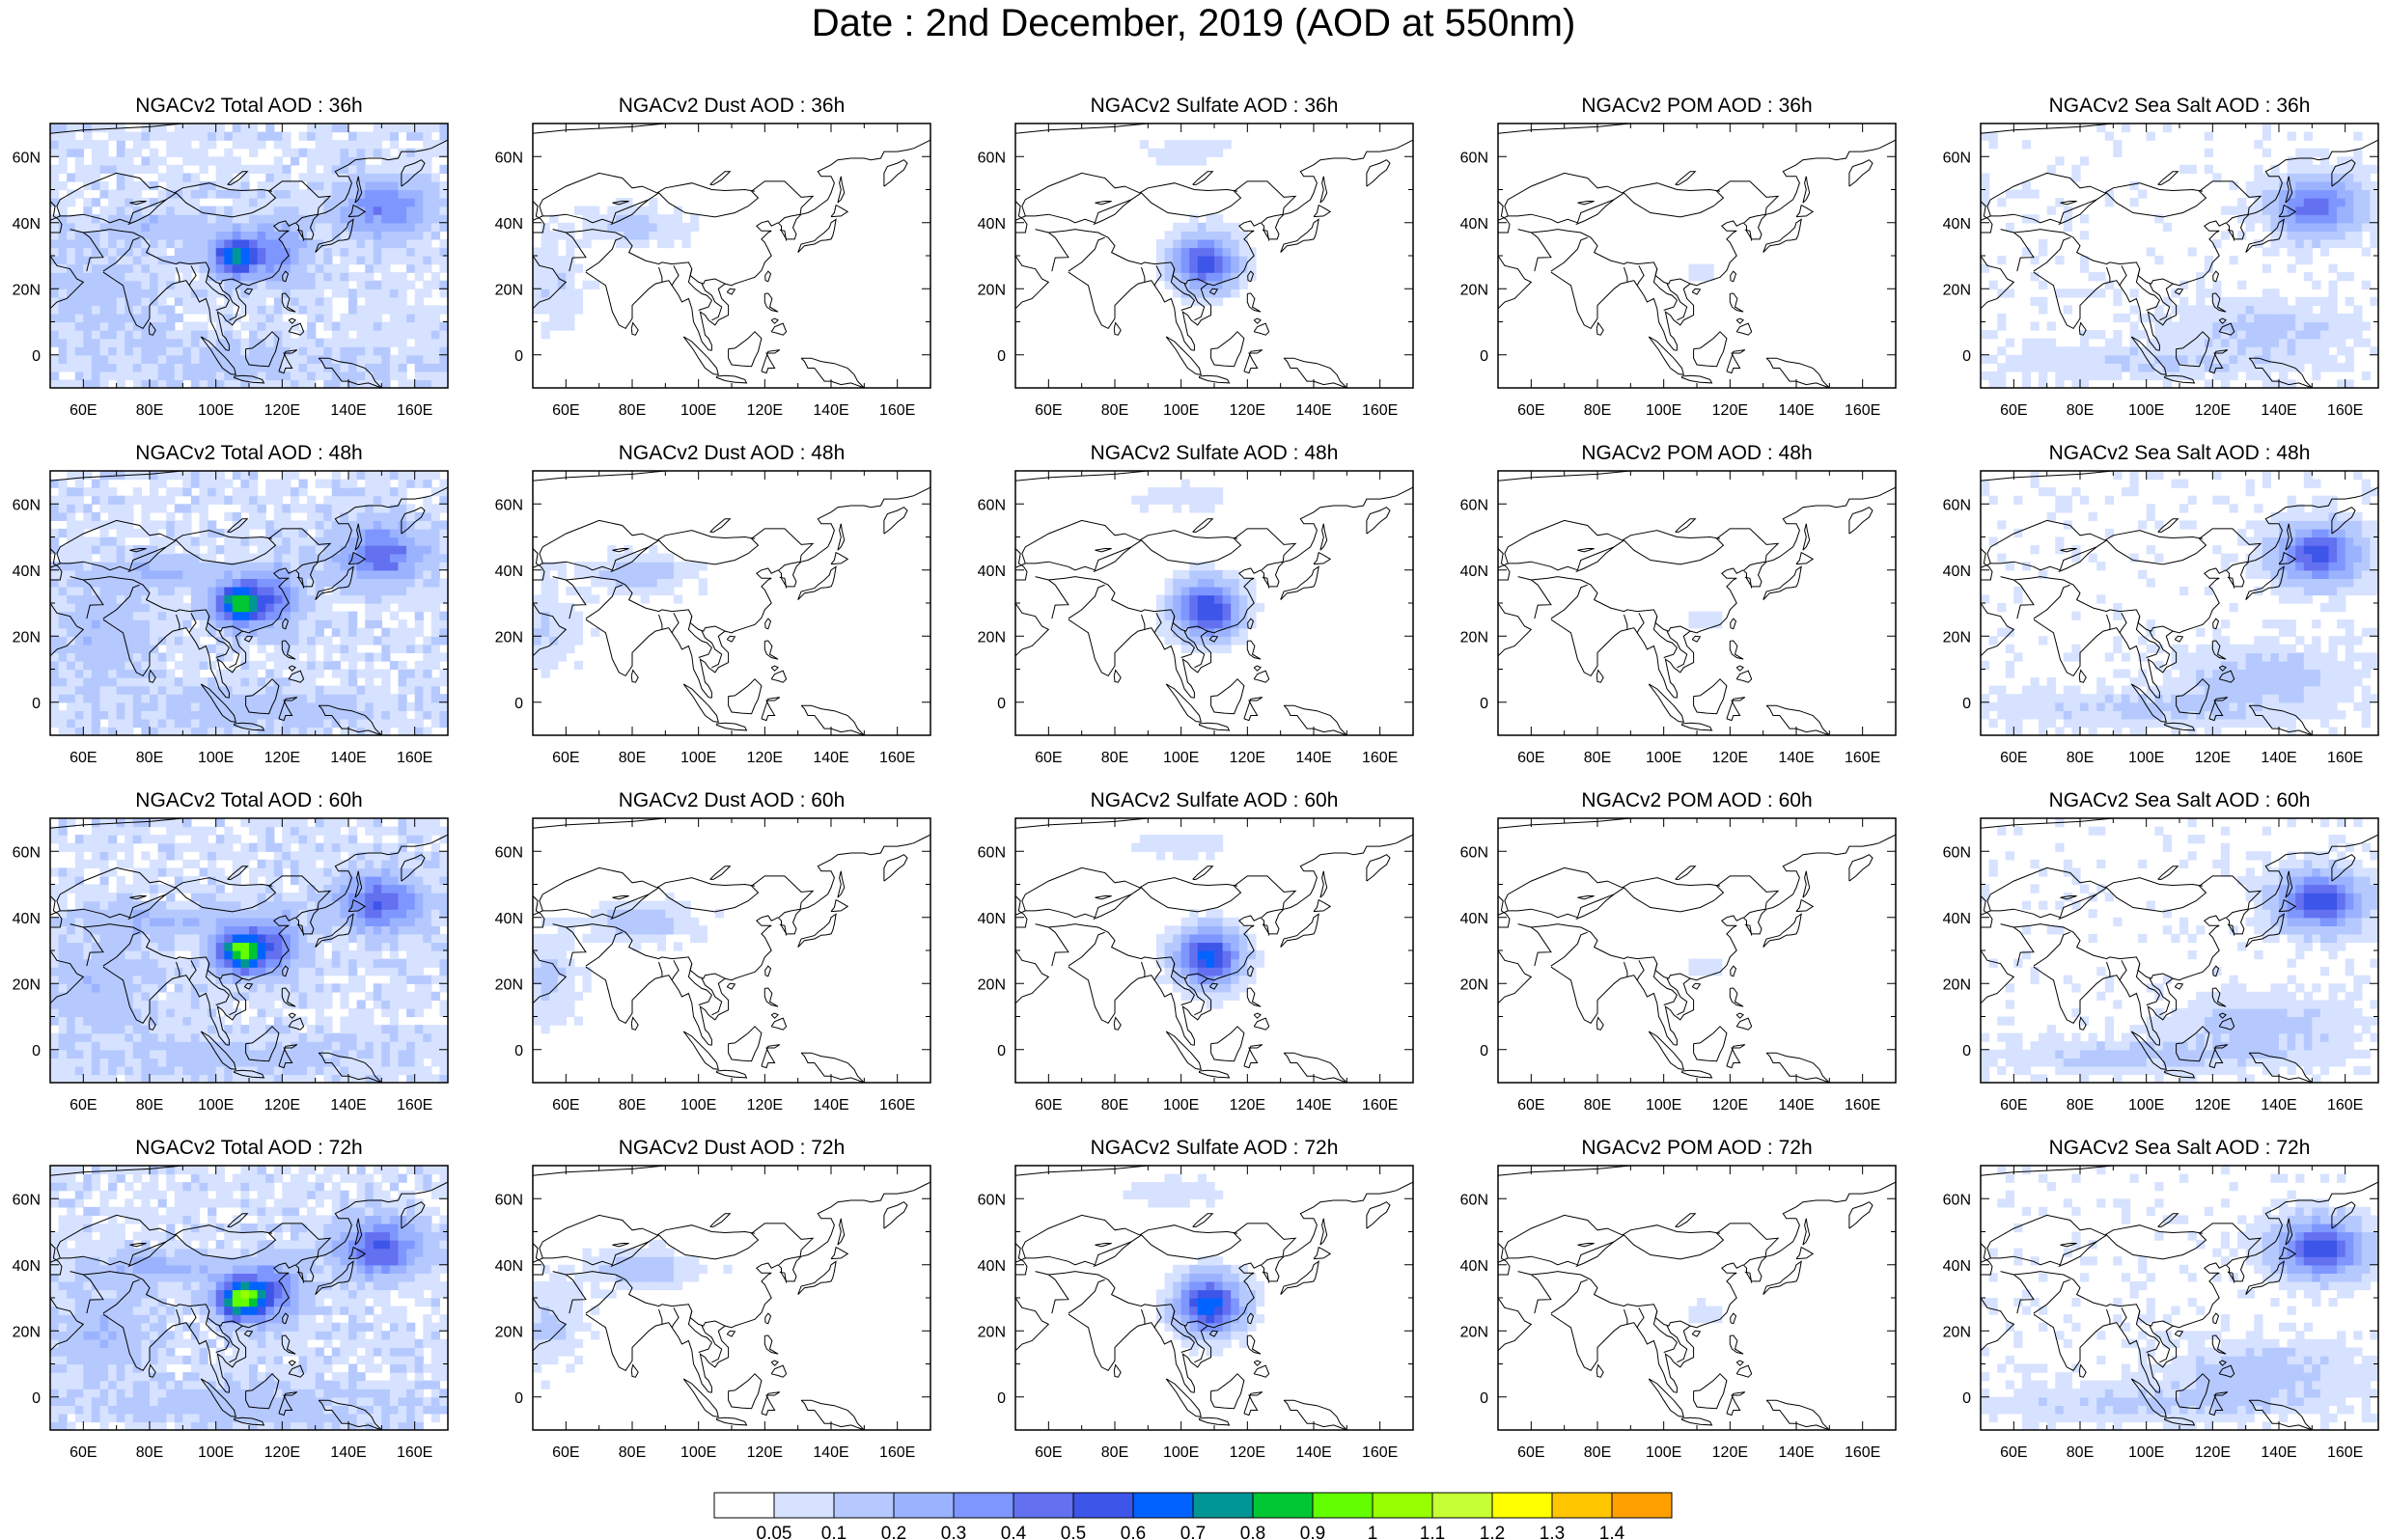 This screenshot has width=2387, height=1540. Describe the element at coordinates (1247, 410) in the screenshot. I see `lon-tick-label: 120E` at that location.